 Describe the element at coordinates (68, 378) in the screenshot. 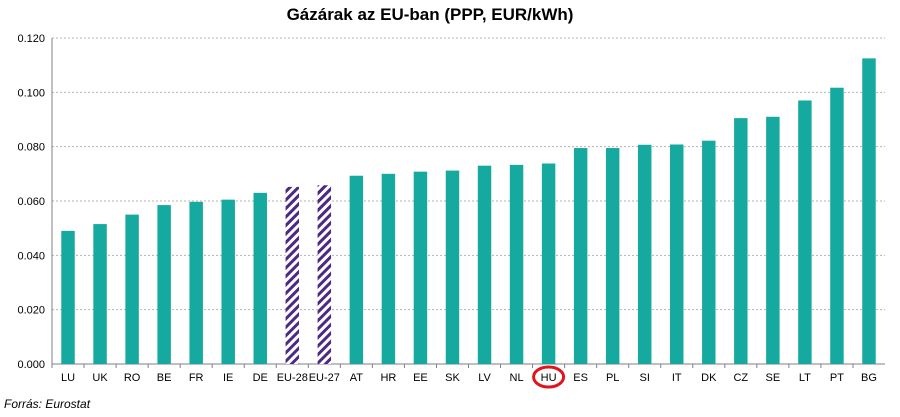

I see `x-tick-label: LU` at that location.